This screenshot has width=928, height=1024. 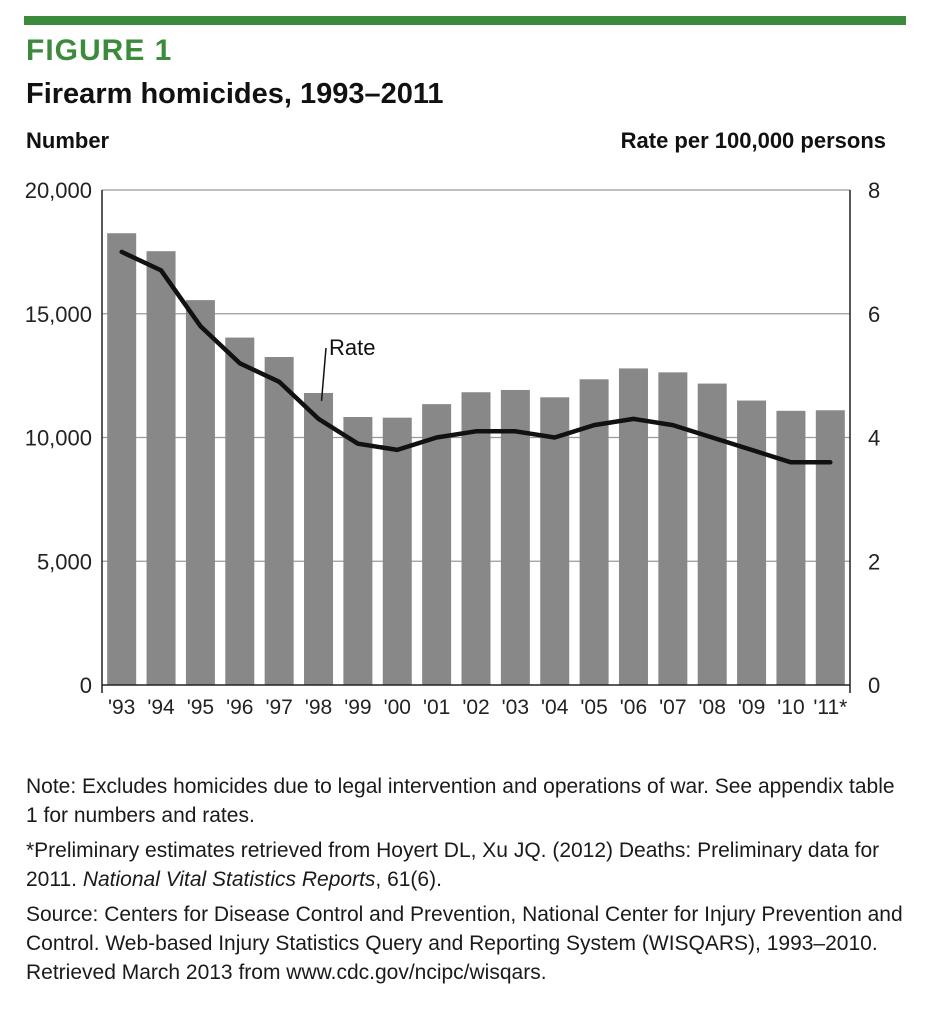 What do you see at coordinates (200, 707) in the screenshot?
I see `x-tick-label: '95` at bounding box center [200, 707].